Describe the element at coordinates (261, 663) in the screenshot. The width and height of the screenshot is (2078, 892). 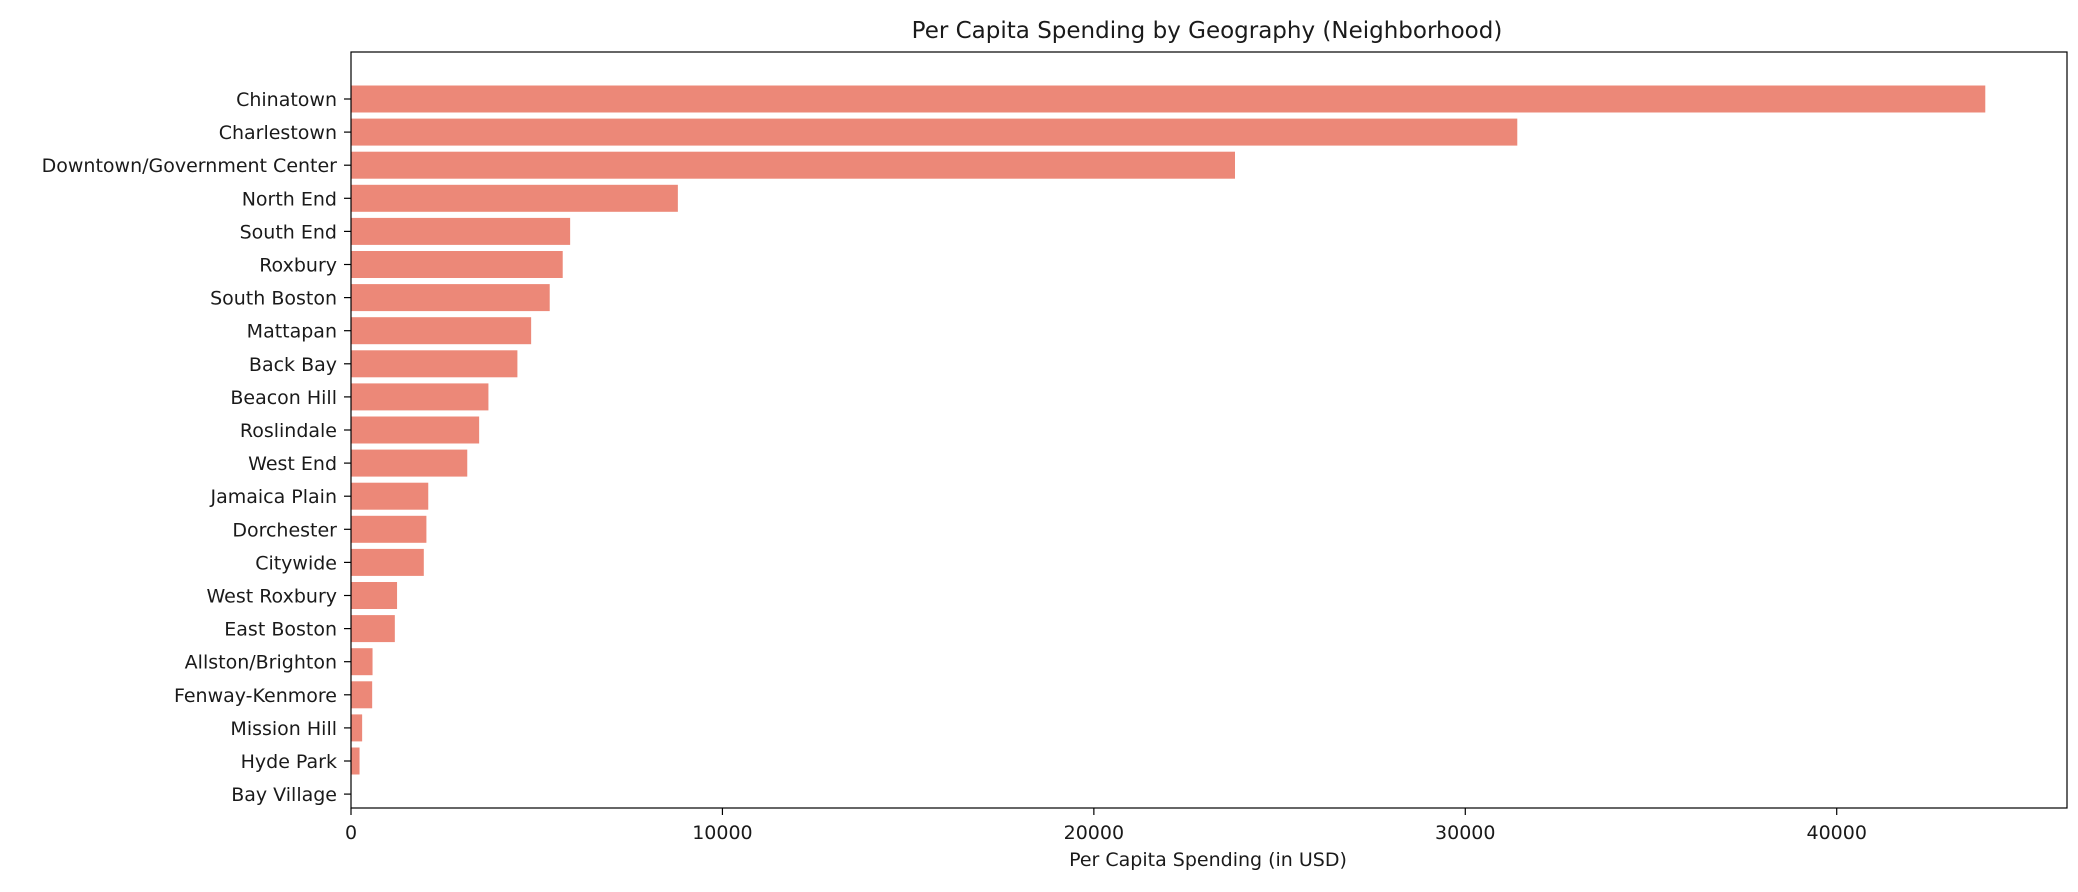
I see `y-tick-label: Allston/Brighton` at that location.